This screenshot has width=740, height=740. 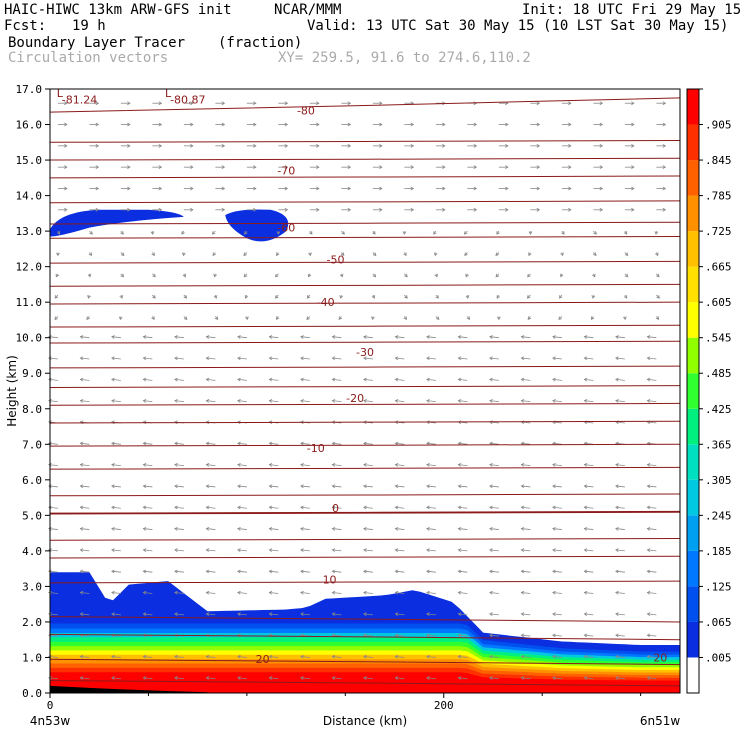 I want to click on colorbar-swatch, so click(x=693, y=213).